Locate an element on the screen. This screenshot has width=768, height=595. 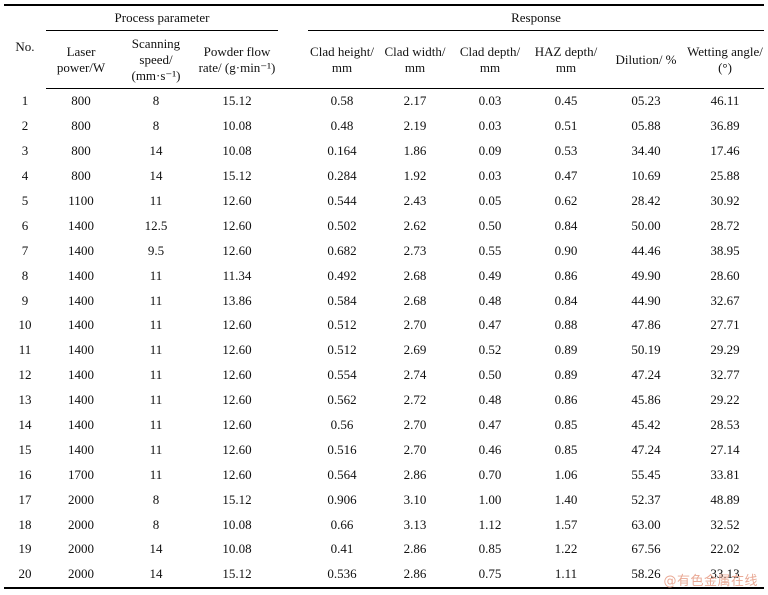
table-cell: 32.77 is located at coordinates (725, 375).